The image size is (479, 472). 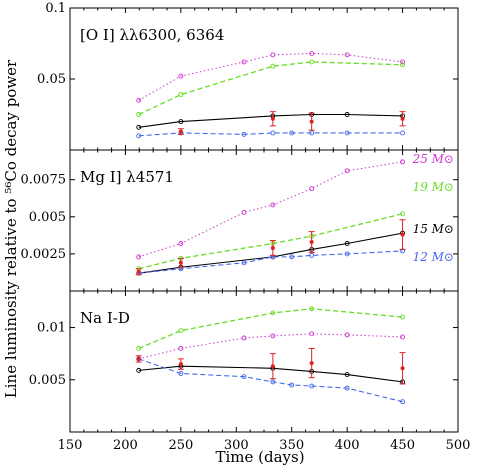 What do you see at coordinates (127, 177) in the screenshot?
I see `panel-title: Mg I] λ4571` at bounding box center [127, 177].